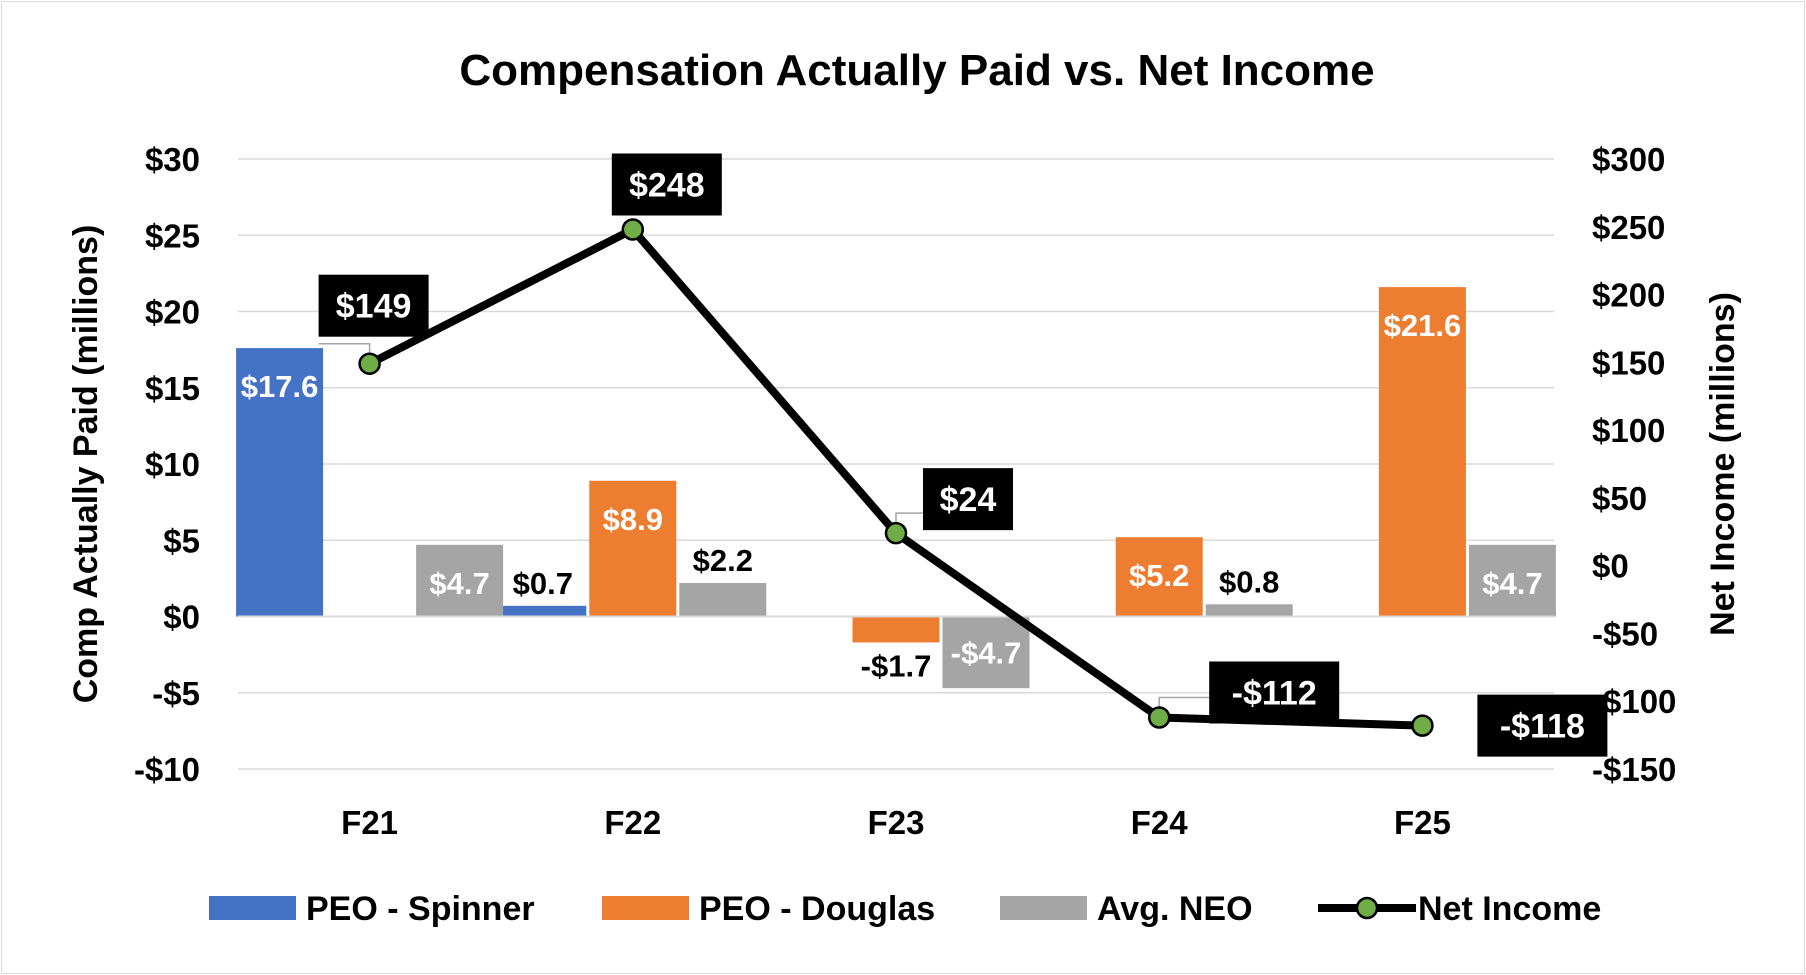  Describe the element at coordinates (1628, 362) in the screenshot. I see `y-right-tick-label: $150` at that location.